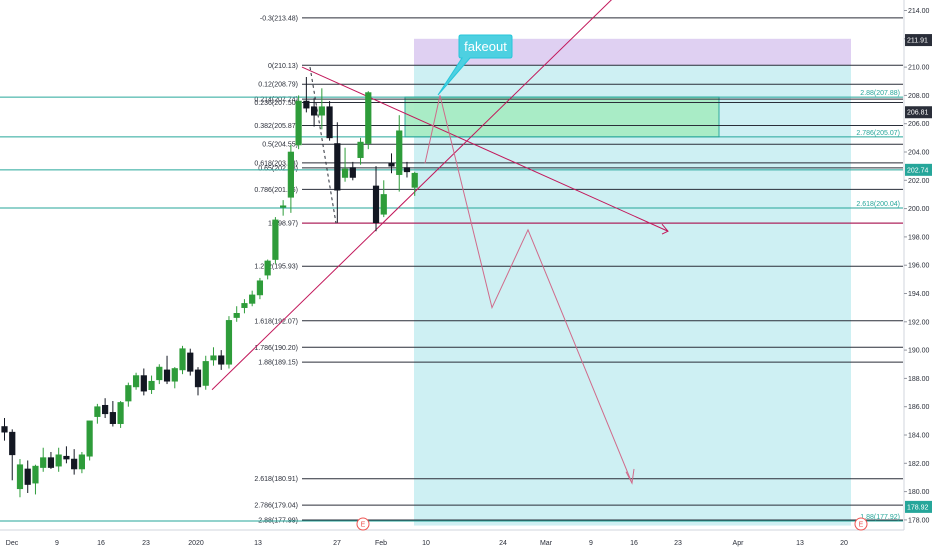 The width and height of the screenshot is (932, 550). What do you see at coordinates (919, 96) in the screenshot?
I see `price-tick-label: 208.00` at bounding box center [919, 96].